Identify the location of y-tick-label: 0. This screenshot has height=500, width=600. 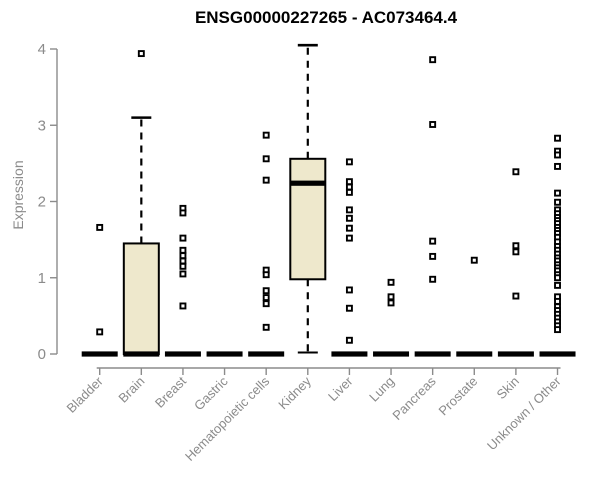
(42, 354).